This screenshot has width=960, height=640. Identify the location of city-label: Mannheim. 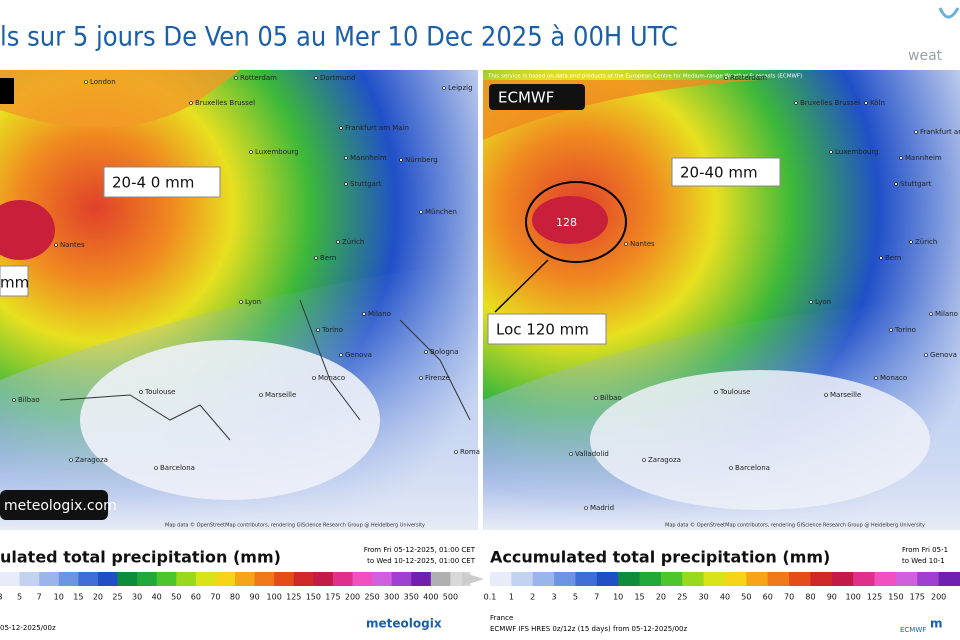
(923, 158).